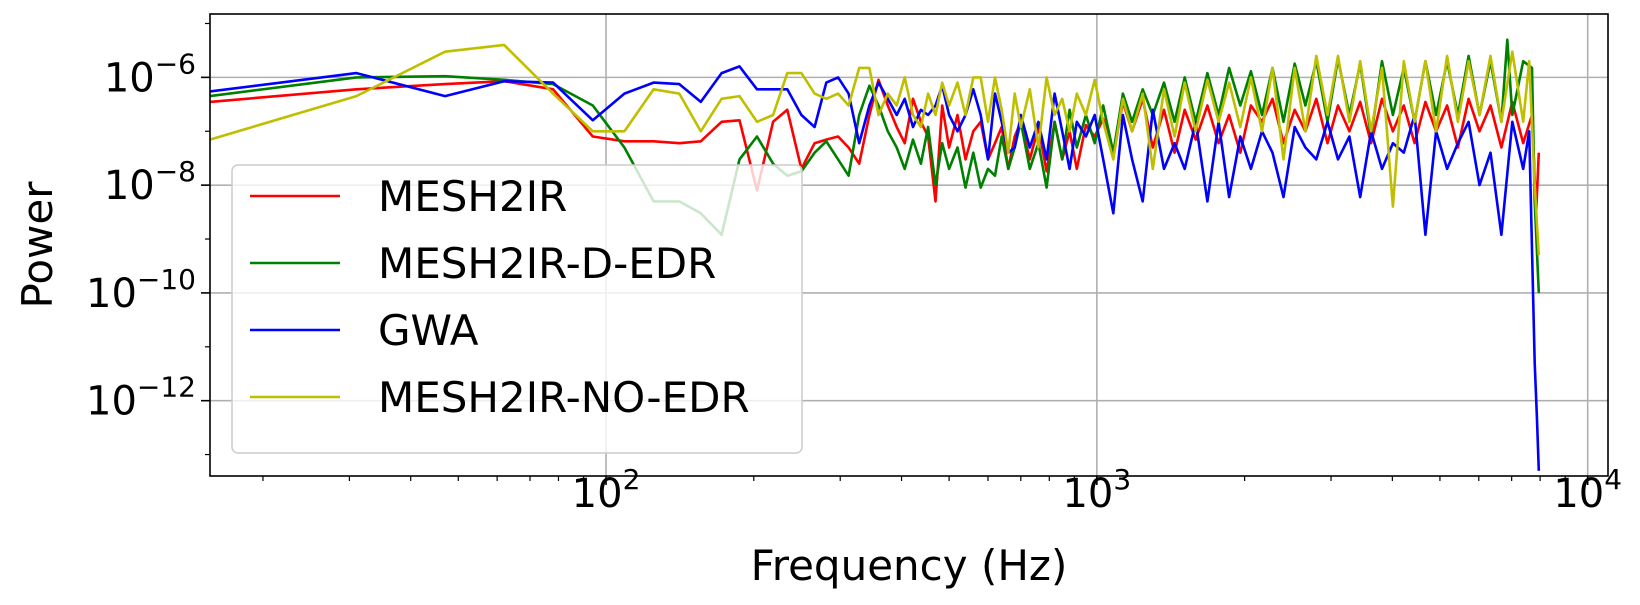 The width and height of the screenshot is (1640, 605). I want to click on x-tick-label: 10³, so click(1096, 490).